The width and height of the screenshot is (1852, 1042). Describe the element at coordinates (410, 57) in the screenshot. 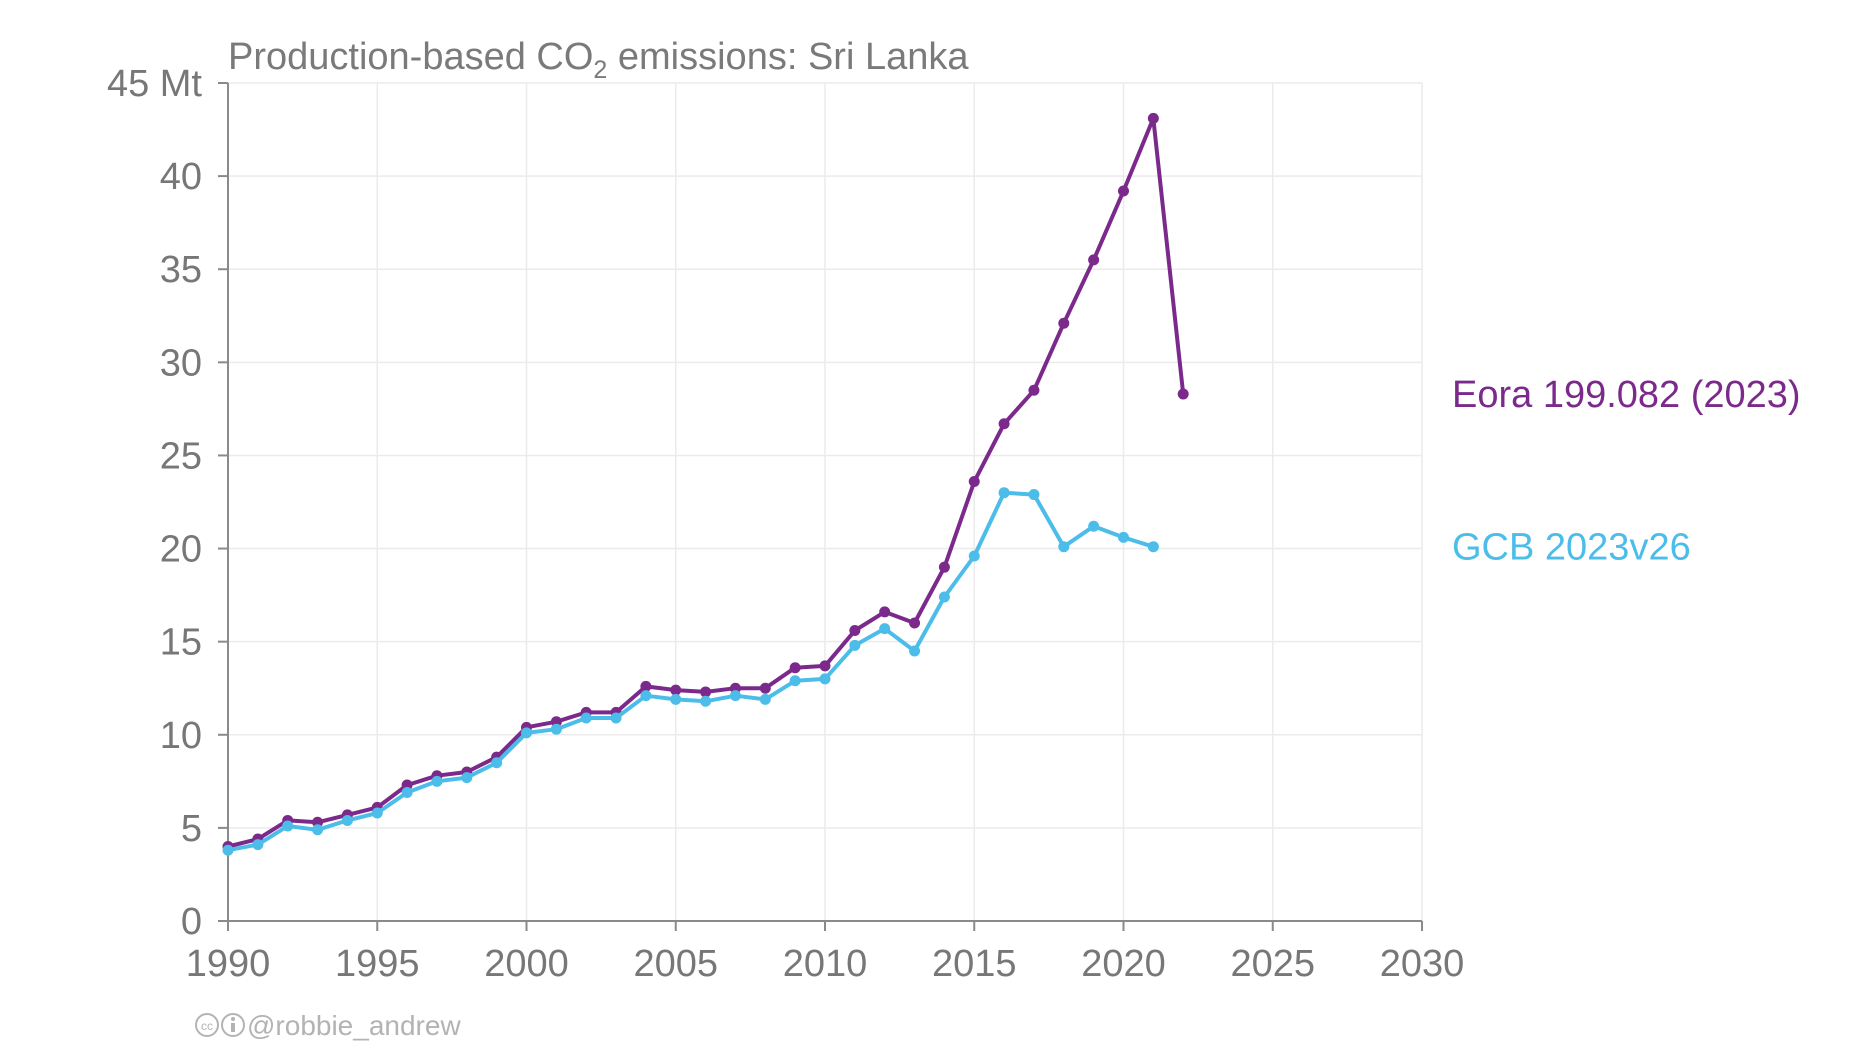

I see `chart-title-prefix: Production-based CO` at that location.